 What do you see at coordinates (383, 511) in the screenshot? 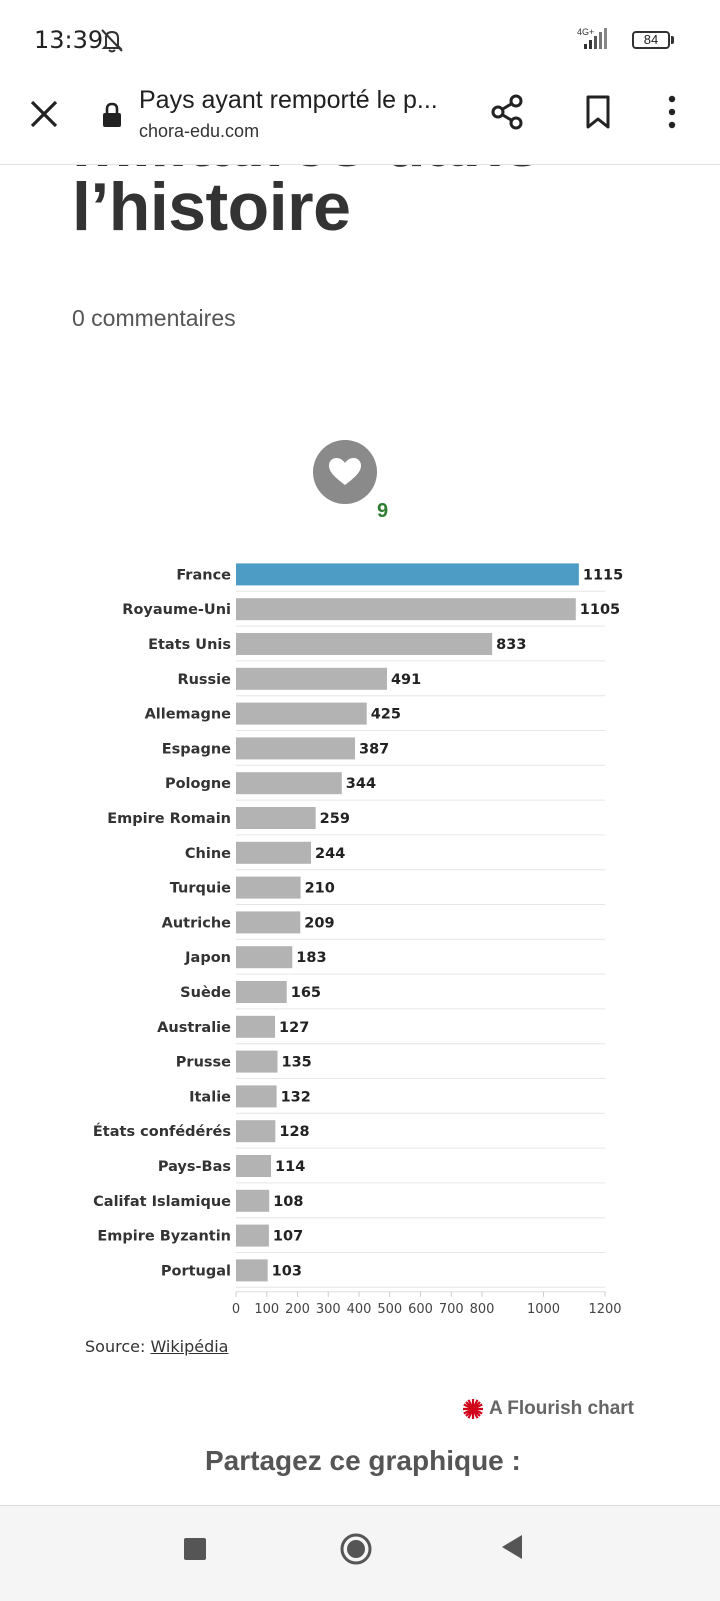
I see `like-count: 9` at bounding box center [383, 511].